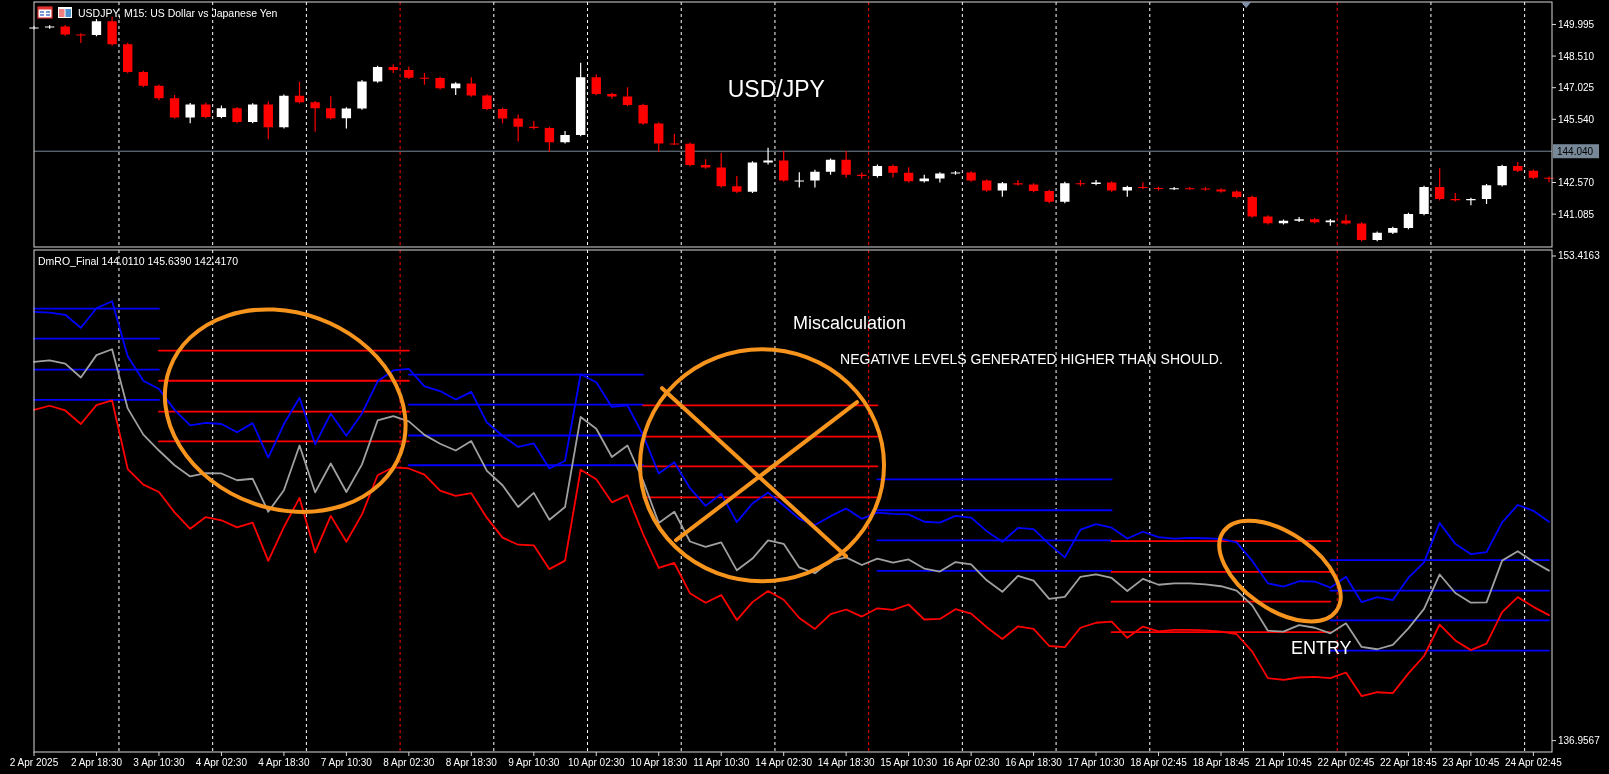 Image resolution: width=1609 pixels, height=774 pixels. I want to click on x-tick-label: 4 Apr 18:30, so click(284, 762).